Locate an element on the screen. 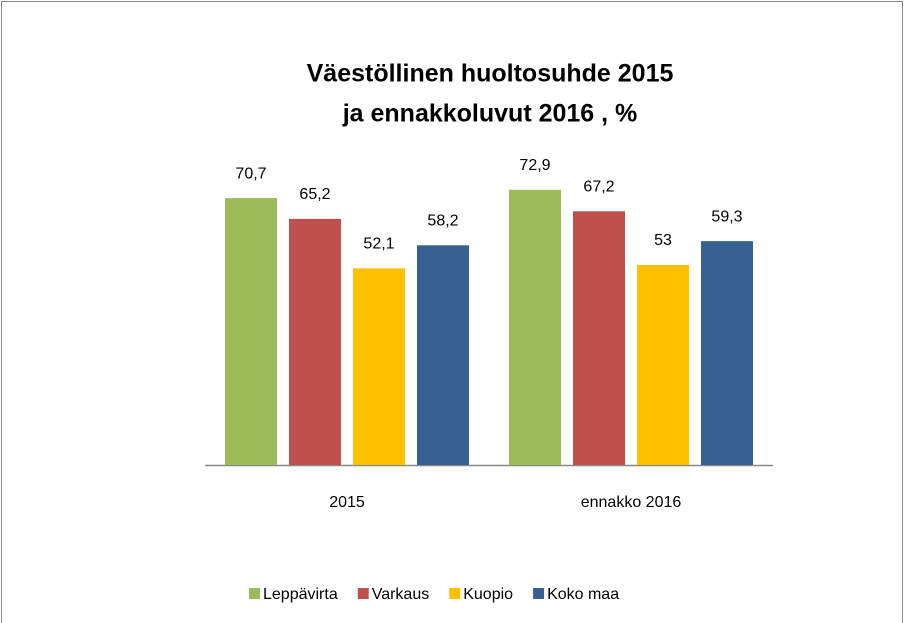  data-label: 53 is located at coordinates (663, 240).